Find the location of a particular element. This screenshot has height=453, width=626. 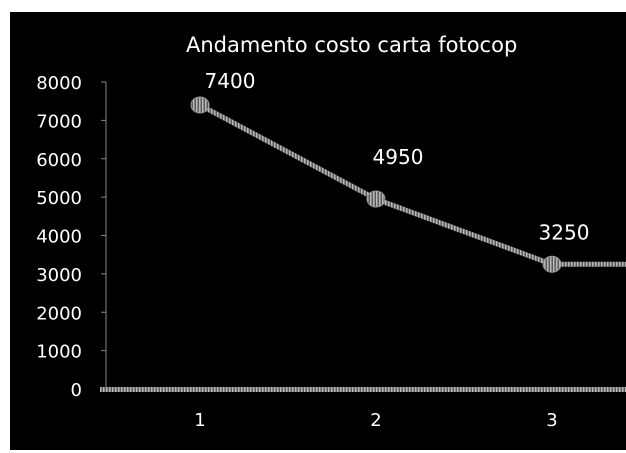

x-tick-label: 2 is located at coordinates (375, 420).